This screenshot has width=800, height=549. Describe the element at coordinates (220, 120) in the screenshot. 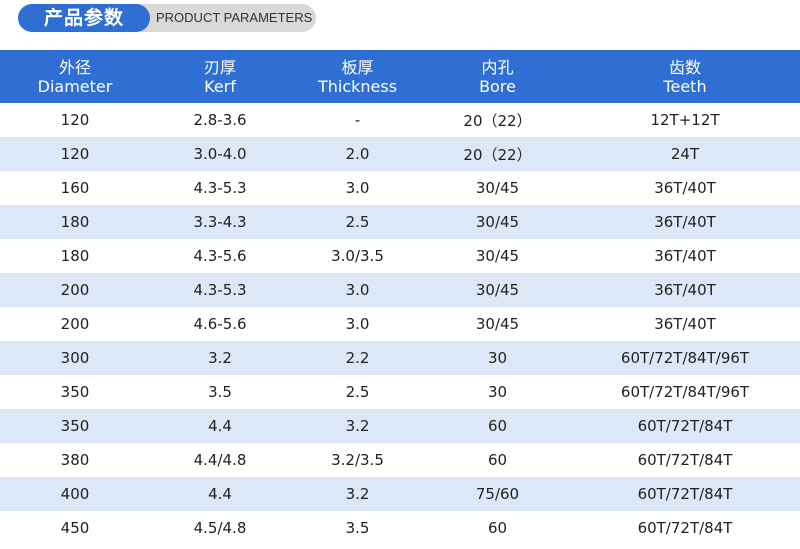

I see `table-cell: 2.8-3.6` at that location.